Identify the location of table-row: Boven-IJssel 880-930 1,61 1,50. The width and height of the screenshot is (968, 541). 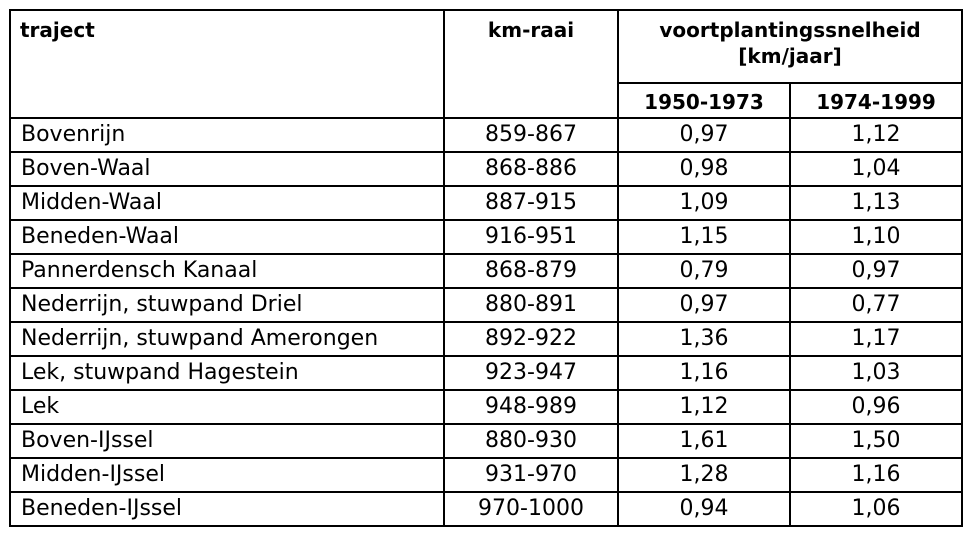
(486, 441).